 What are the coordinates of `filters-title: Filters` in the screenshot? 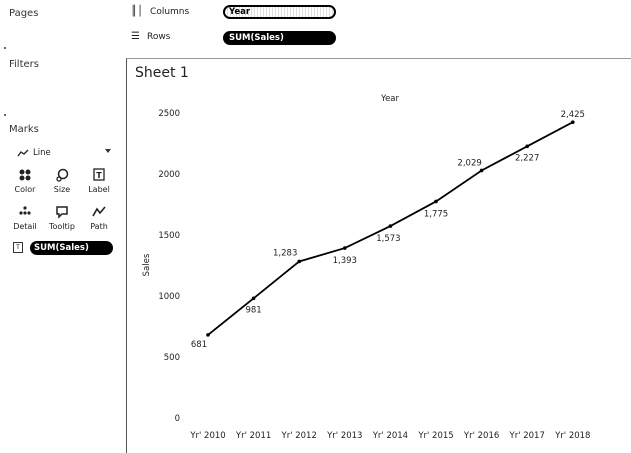 It's located at (24, 64).